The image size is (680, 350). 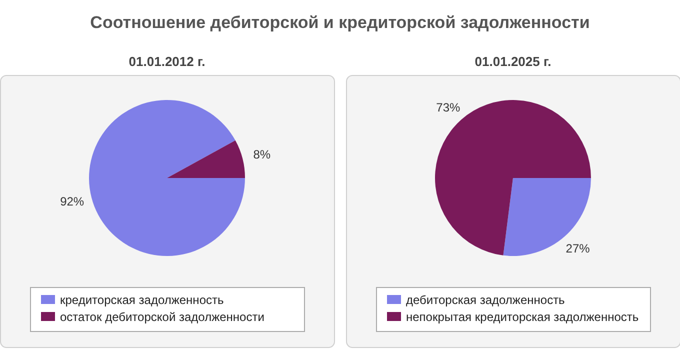 I want to click on data-label: 73%, so click(x=448, y=107).